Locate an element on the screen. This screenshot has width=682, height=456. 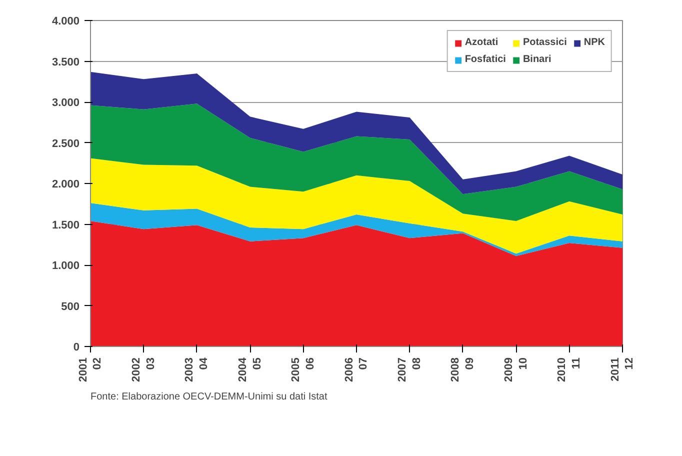
y-tick-label: 4.000 is located at coordinates (66, 22).